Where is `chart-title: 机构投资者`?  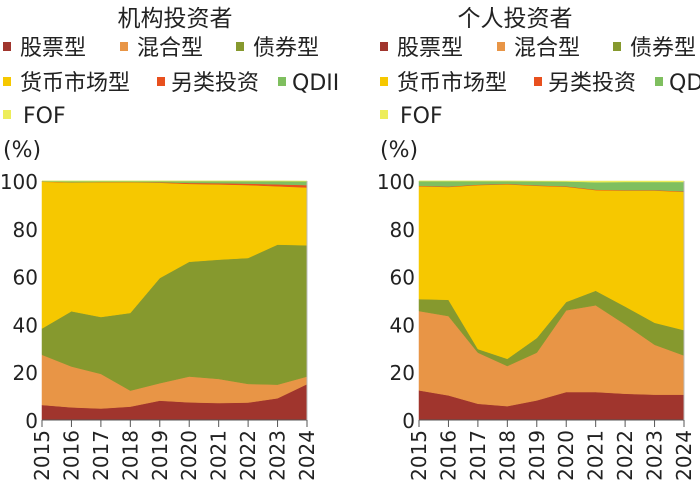 chart-title: 机构投资者 is located at coordinates (175, 19).